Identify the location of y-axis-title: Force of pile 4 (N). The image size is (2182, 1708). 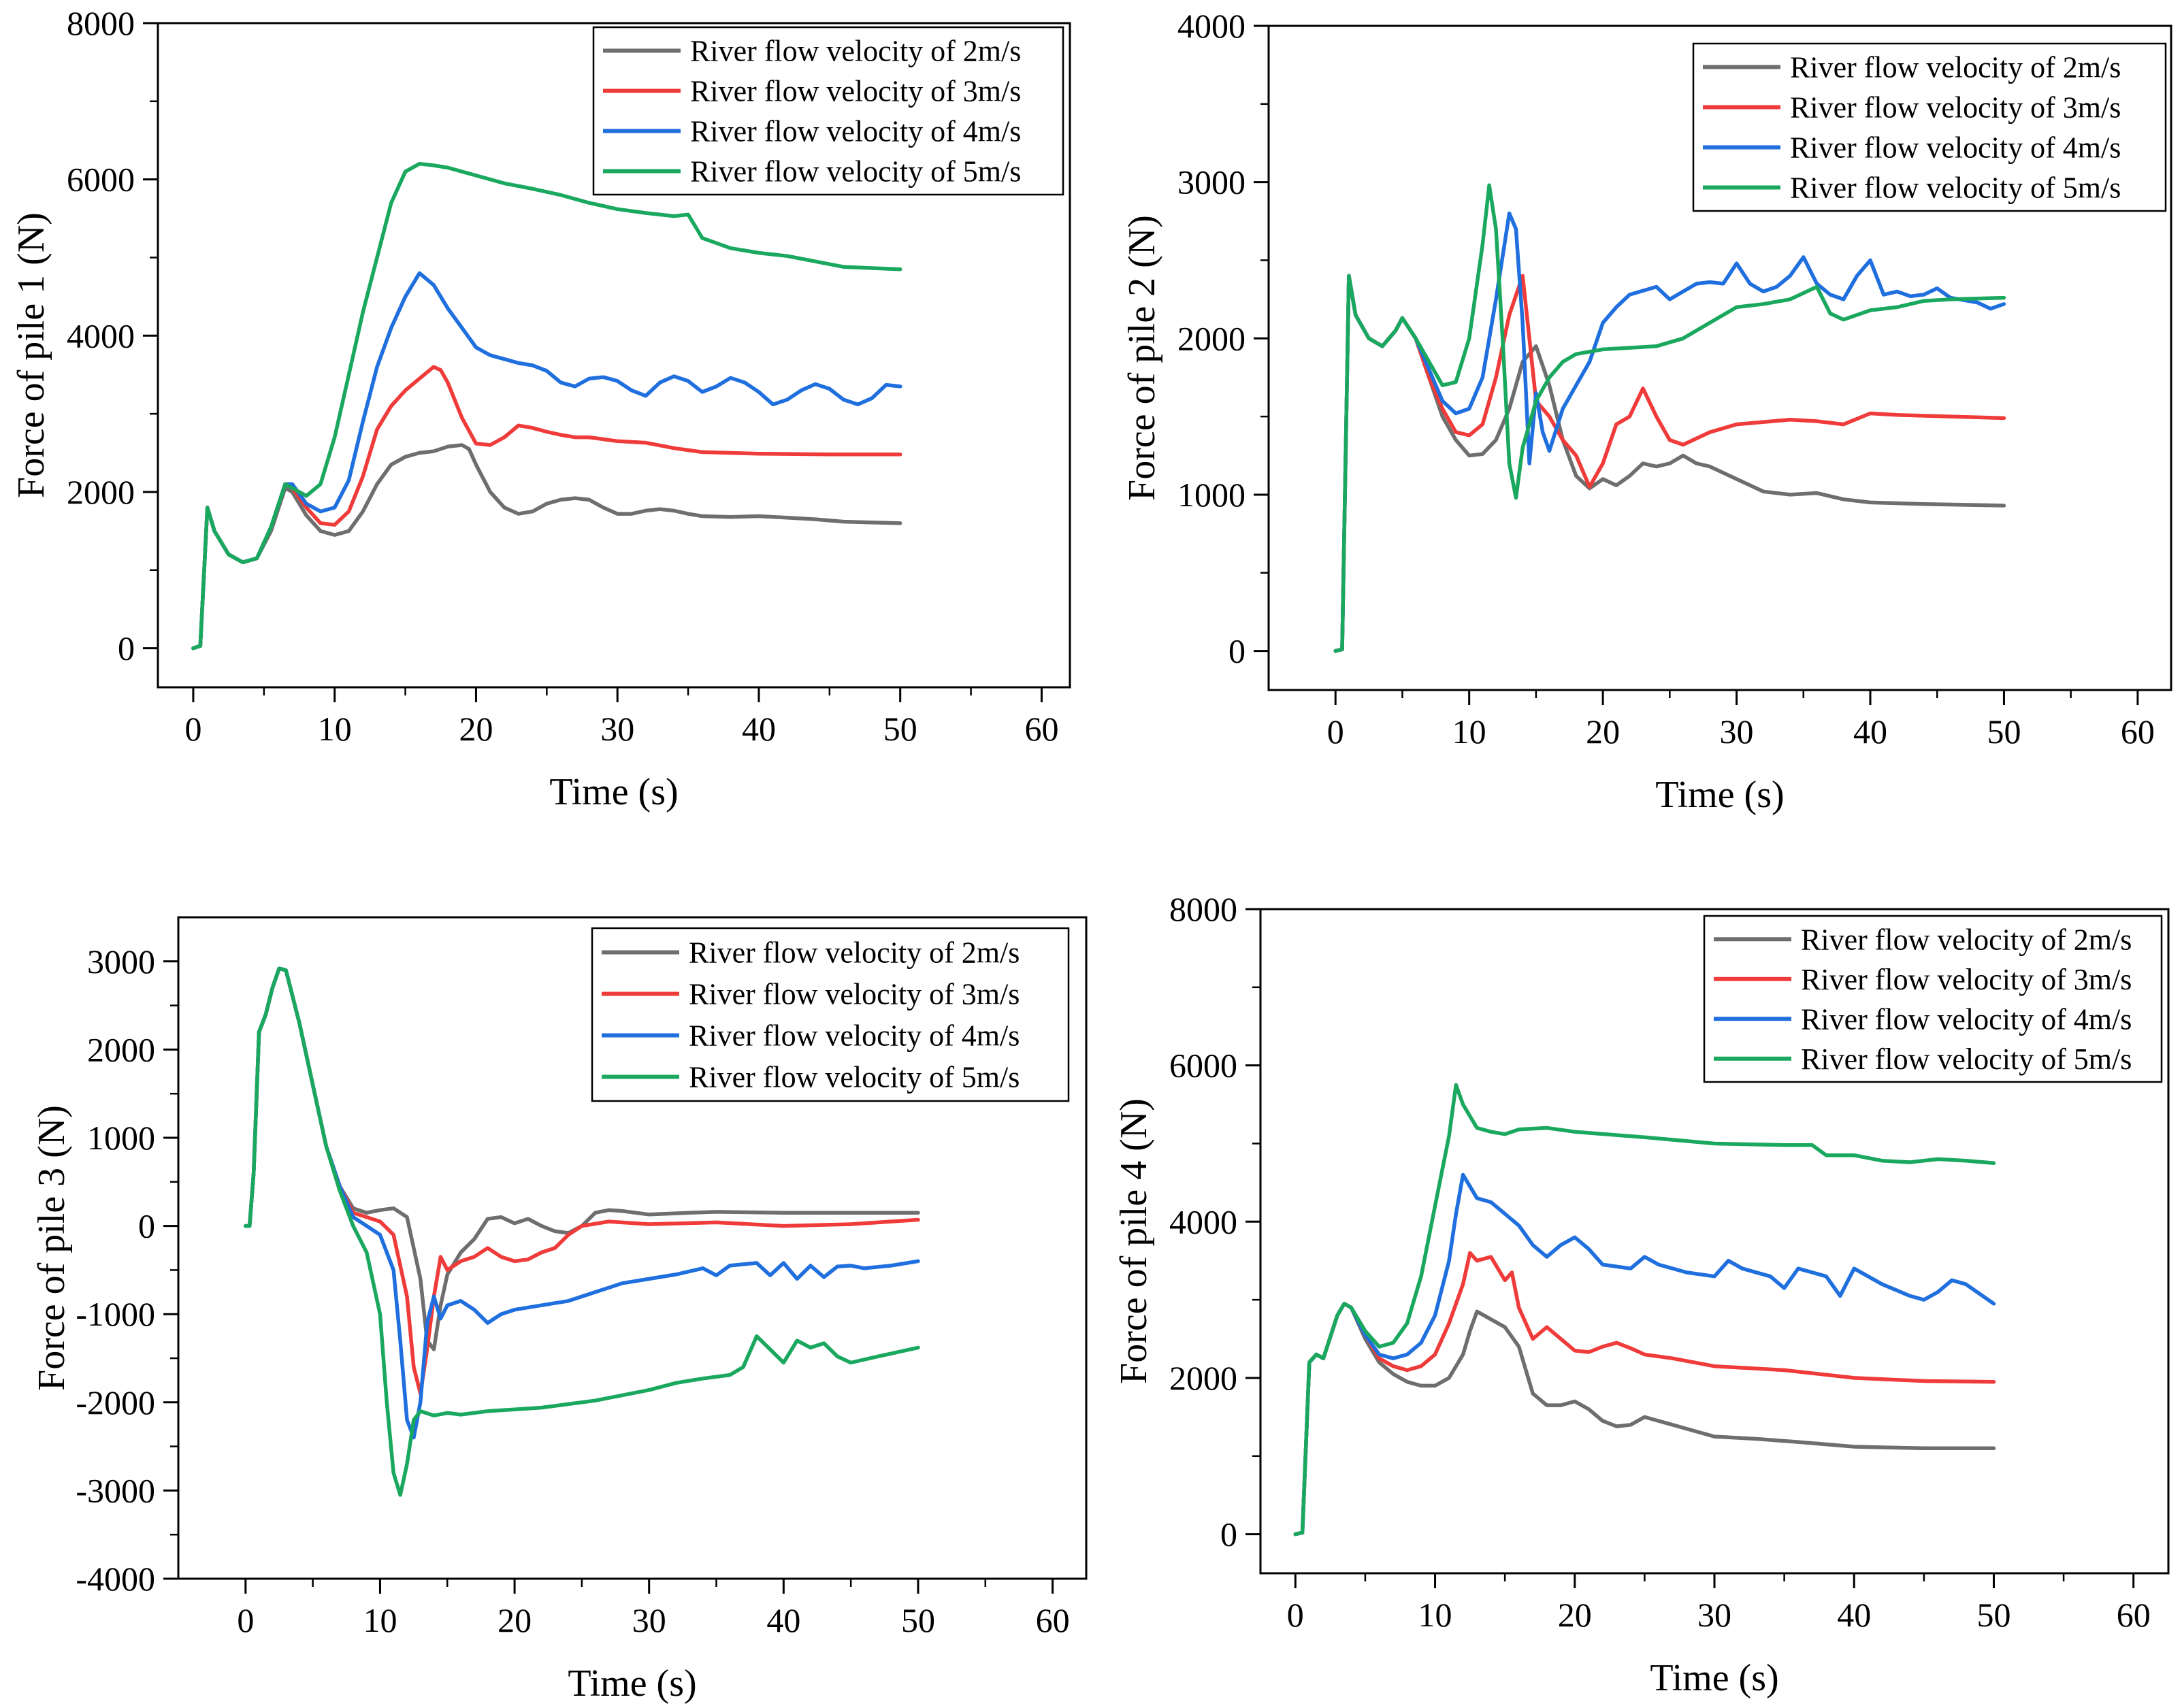
(1134, 1241).